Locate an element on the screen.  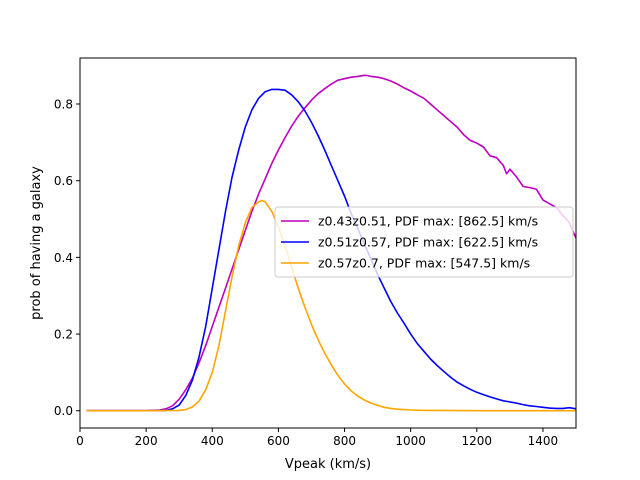
x-tick-label: 200 is located at coordinates (146, 441).